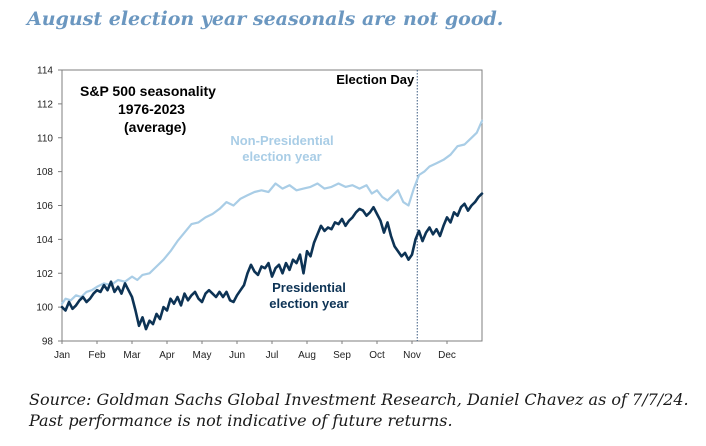  What do you see at coordinates (167, 355) in the screenshot?
I see `x-tick-label-apr: Apr` at bounding box center [167, 355].